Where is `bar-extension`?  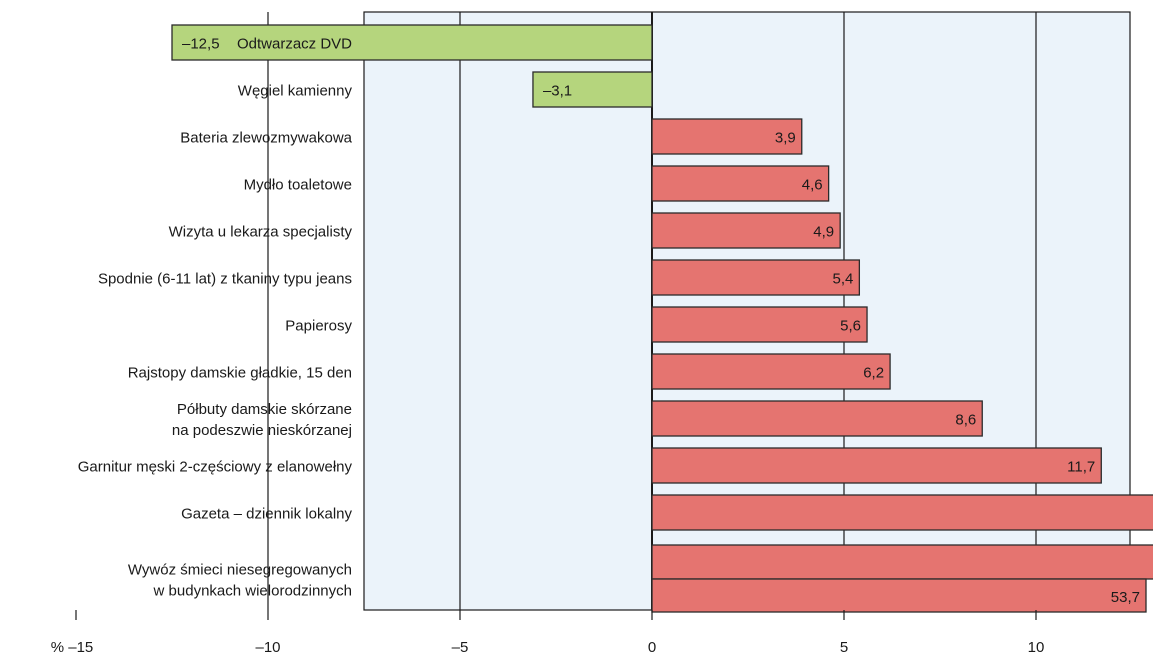
bar-extension is located at coordinates (899, 595).